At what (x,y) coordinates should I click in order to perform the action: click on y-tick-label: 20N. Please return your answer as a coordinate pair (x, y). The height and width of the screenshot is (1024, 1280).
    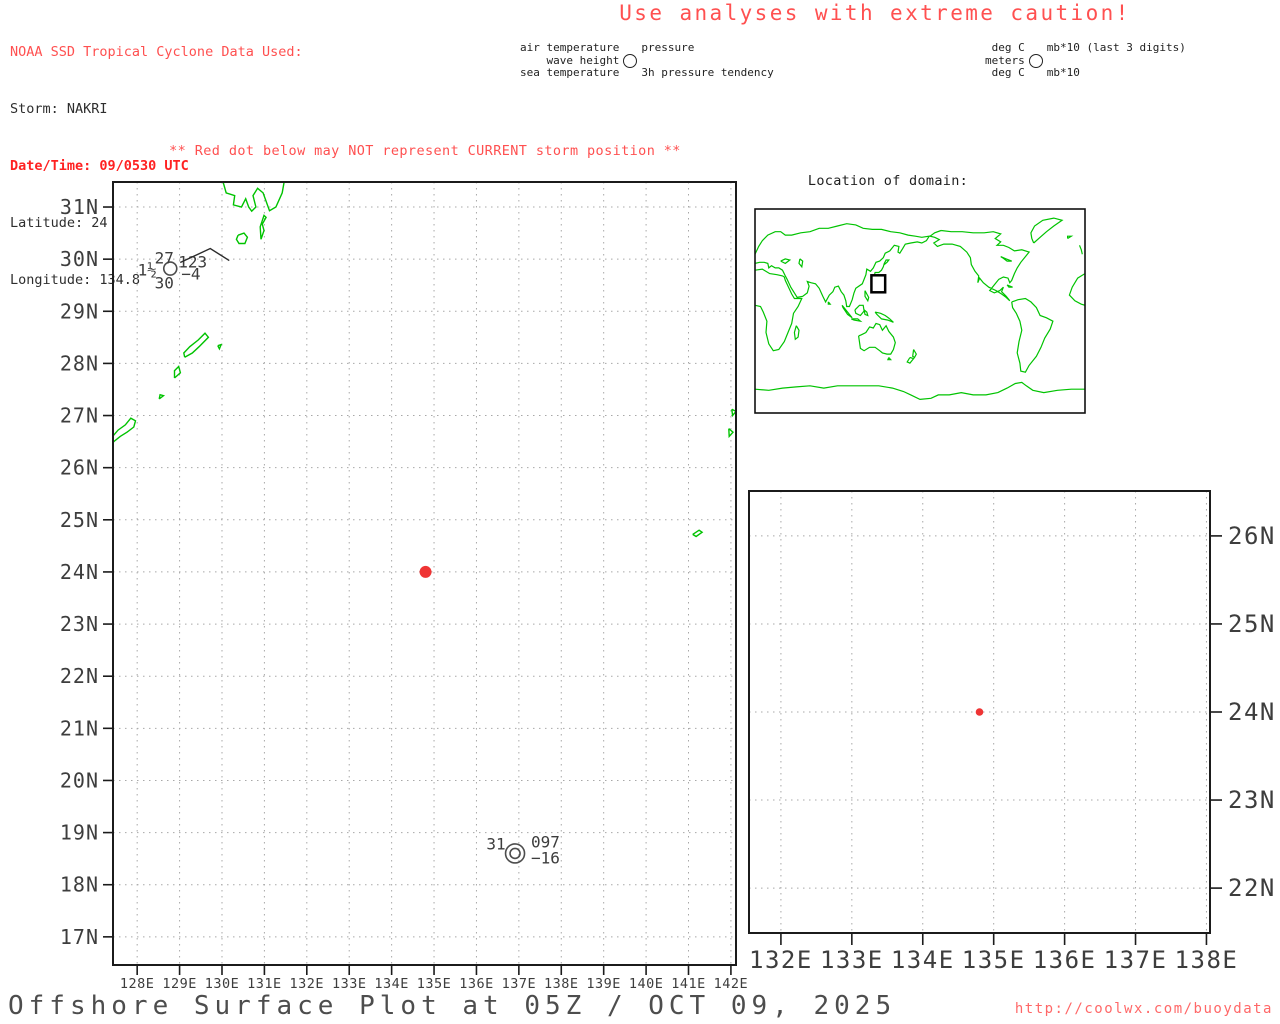
    Looking at the image, I should click on (79, 780).